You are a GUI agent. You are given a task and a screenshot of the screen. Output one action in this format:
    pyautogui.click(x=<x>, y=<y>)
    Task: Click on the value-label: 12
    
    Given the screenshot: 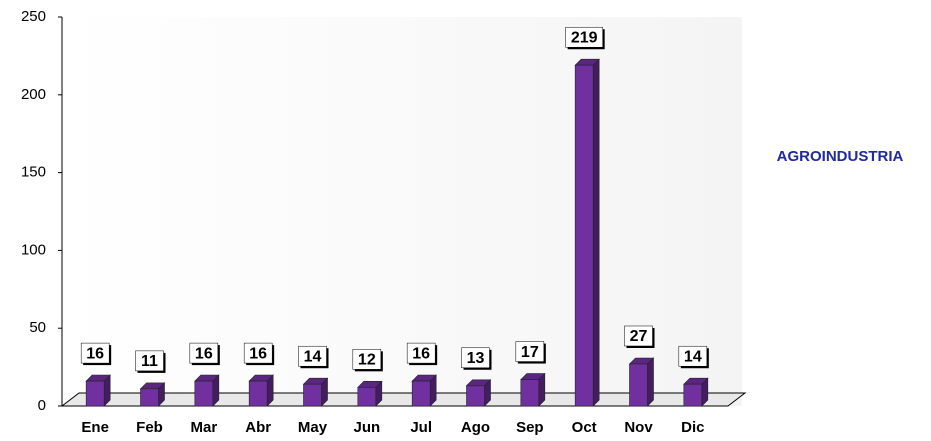 What is the action you would take?
    pyautogui.click(x=367, y=360)
    